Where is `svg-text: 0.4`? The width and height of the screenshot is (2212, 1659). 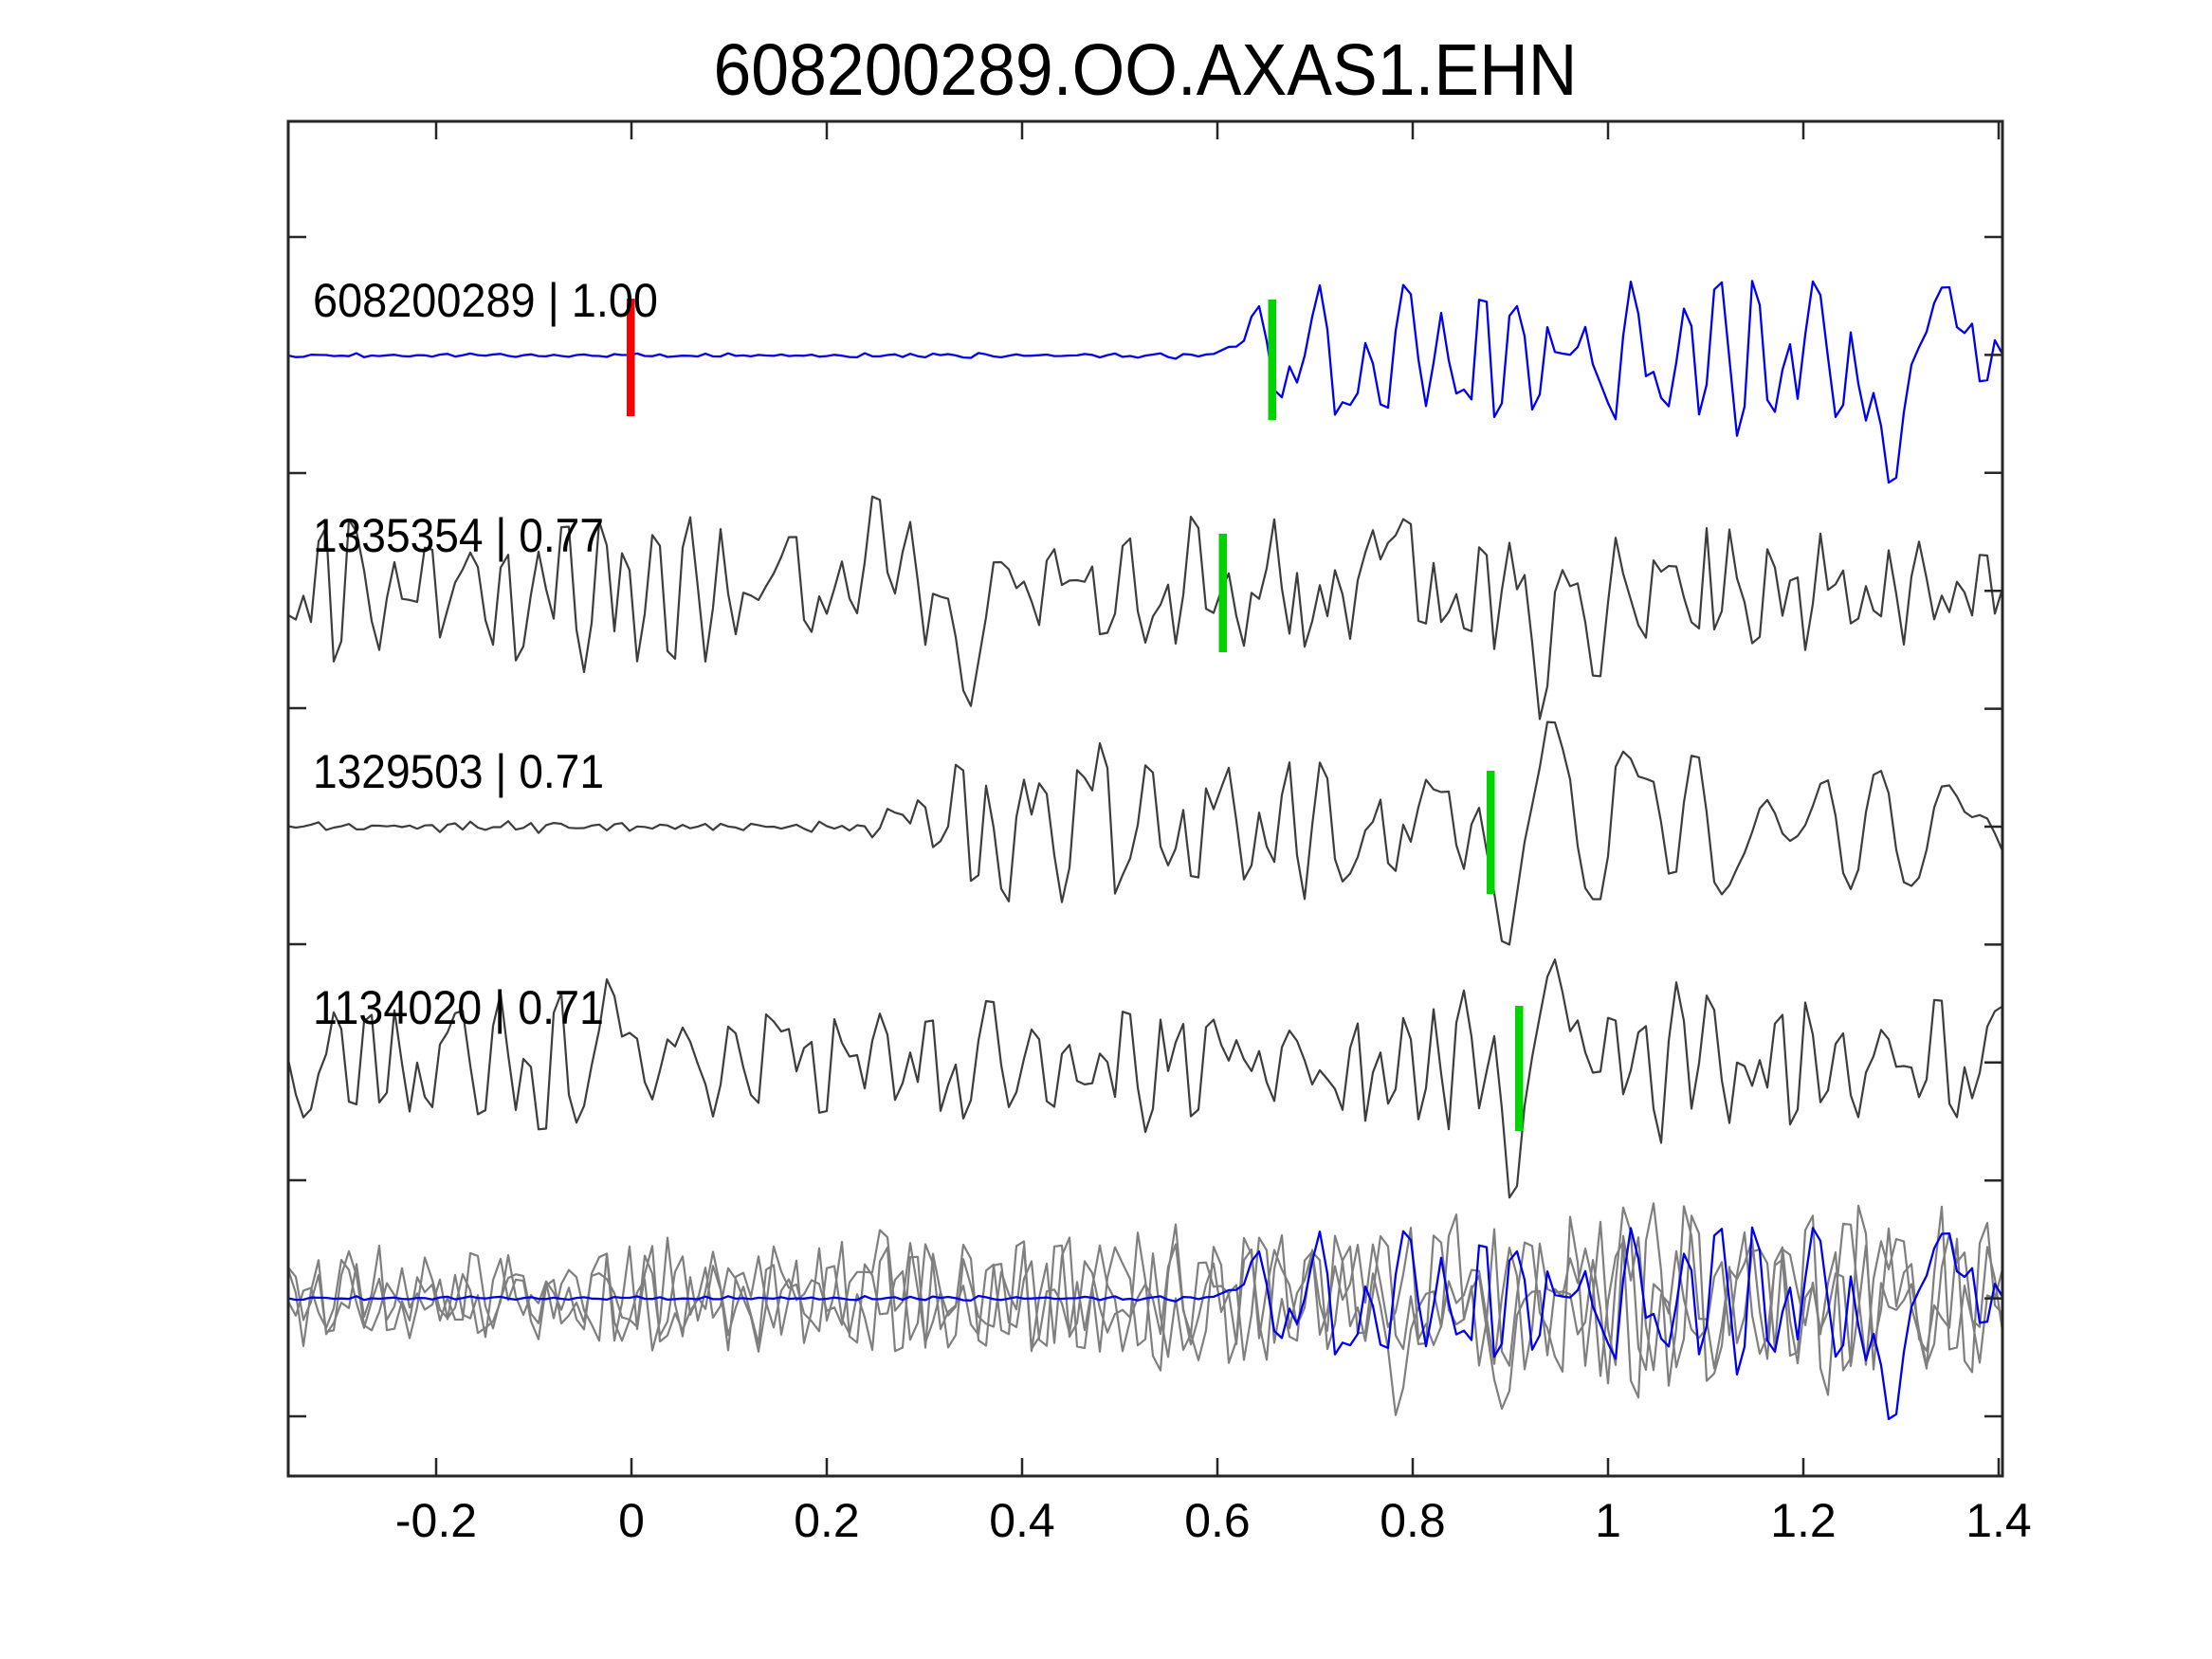
svg-text: 0.4 is located at coordinates (1022, 1520).